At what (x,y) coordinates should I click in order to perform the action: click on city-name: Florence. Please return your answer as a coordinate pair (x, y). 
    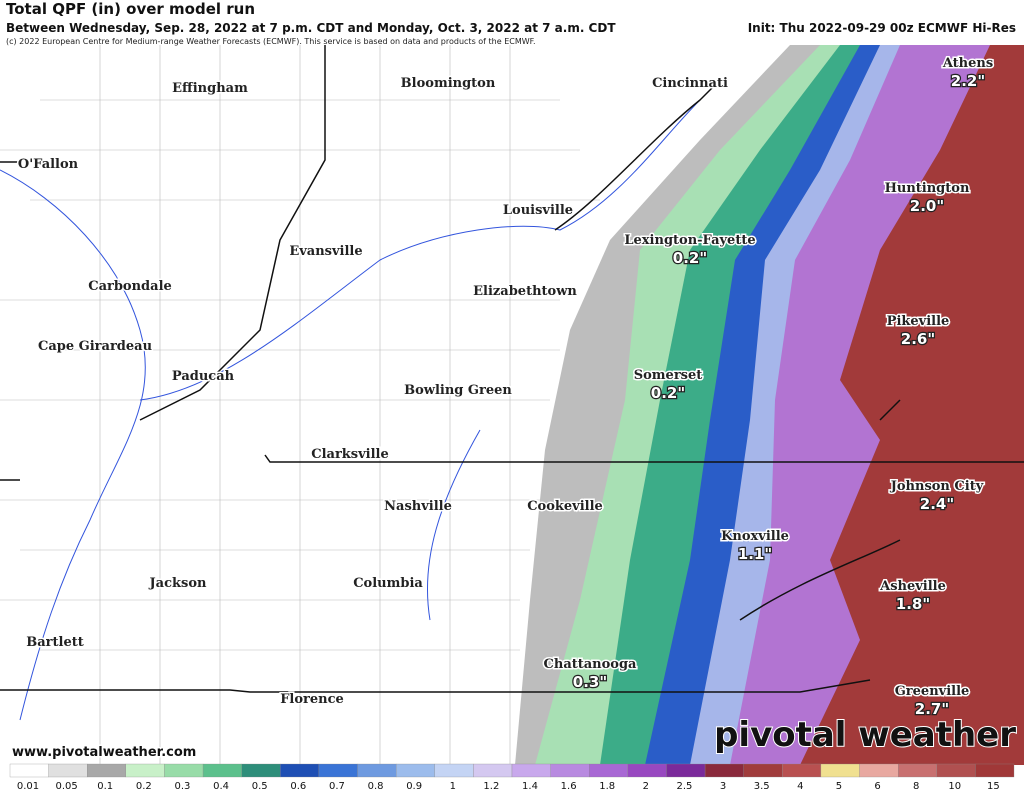
    Looking at the image, I should click on (312, 699).